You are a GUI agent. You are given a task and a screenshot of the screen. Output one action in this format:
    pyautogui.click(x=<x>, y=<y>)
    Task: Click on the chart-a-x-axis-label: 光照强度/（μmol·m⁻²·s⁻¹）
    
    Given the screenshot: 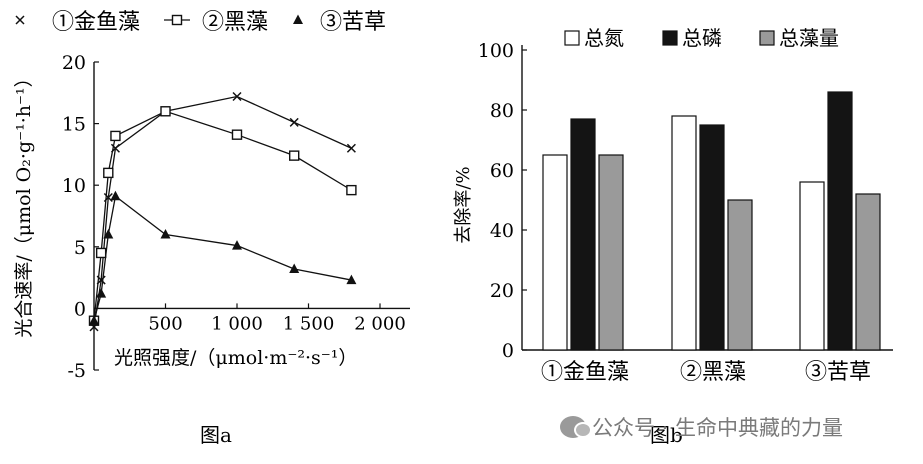 What is the action you would take?
    pyautogui.click(x=235, y=358)
    